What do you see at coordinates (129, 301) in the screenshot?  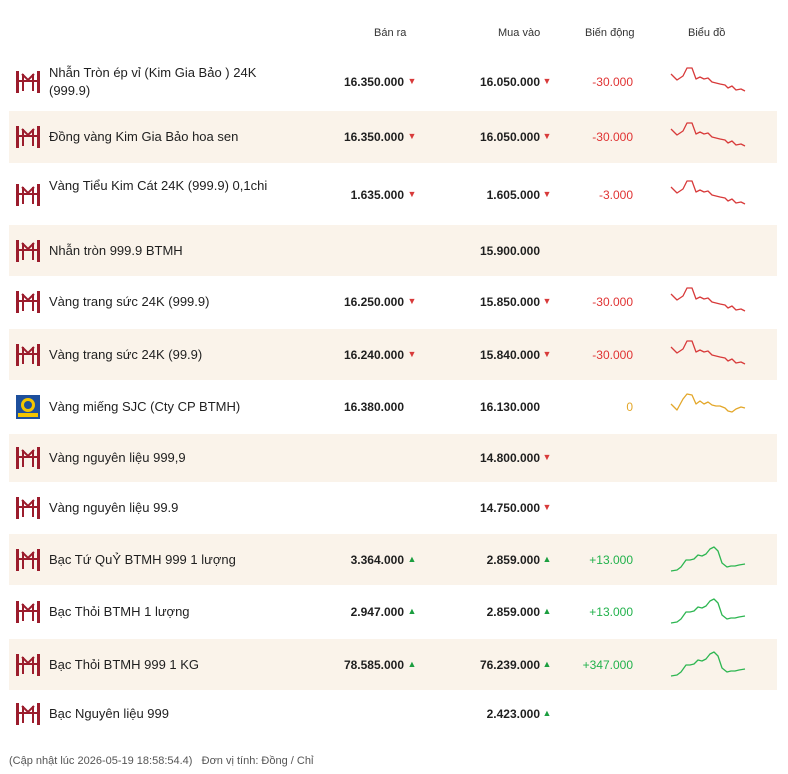 I see `product-name: Vàng trang sức 24K (999.9)` at bounding box center [129, 301].